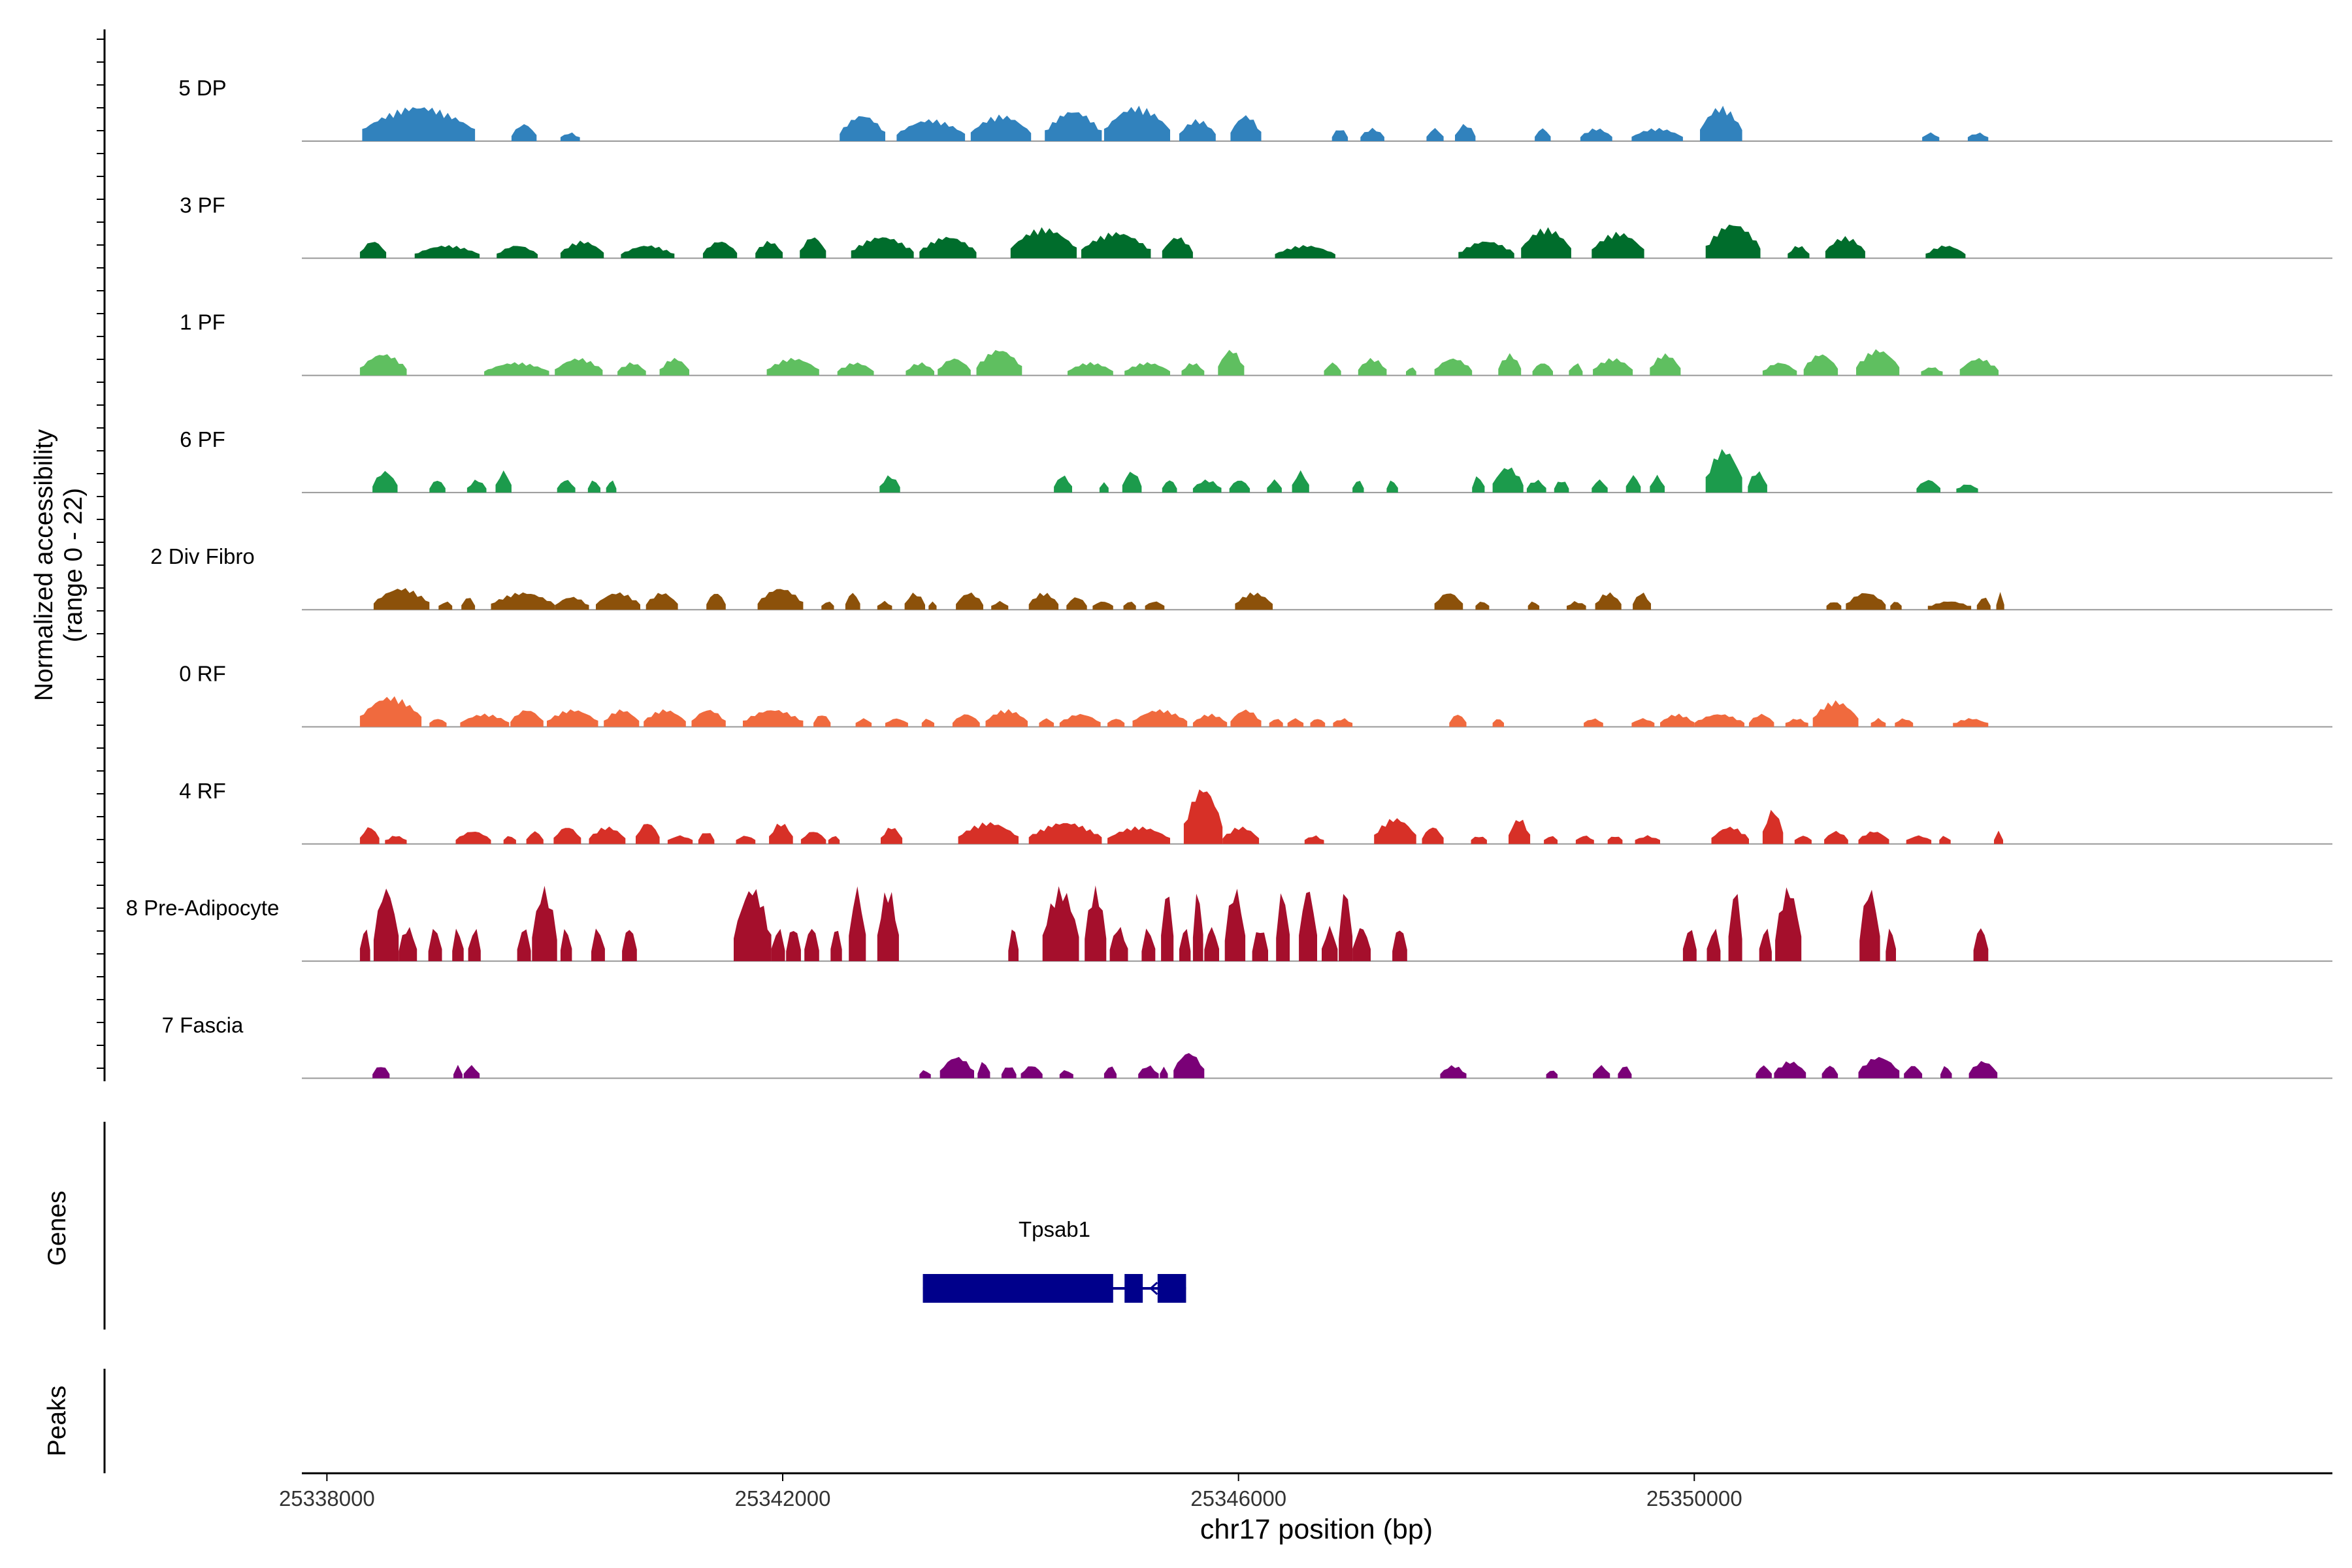 The image size is (2352, 1568). What do you see at coordinates (202, 322) in the screenshot?
I see `track-label: 1 PF` at bounding box center [202, 322].